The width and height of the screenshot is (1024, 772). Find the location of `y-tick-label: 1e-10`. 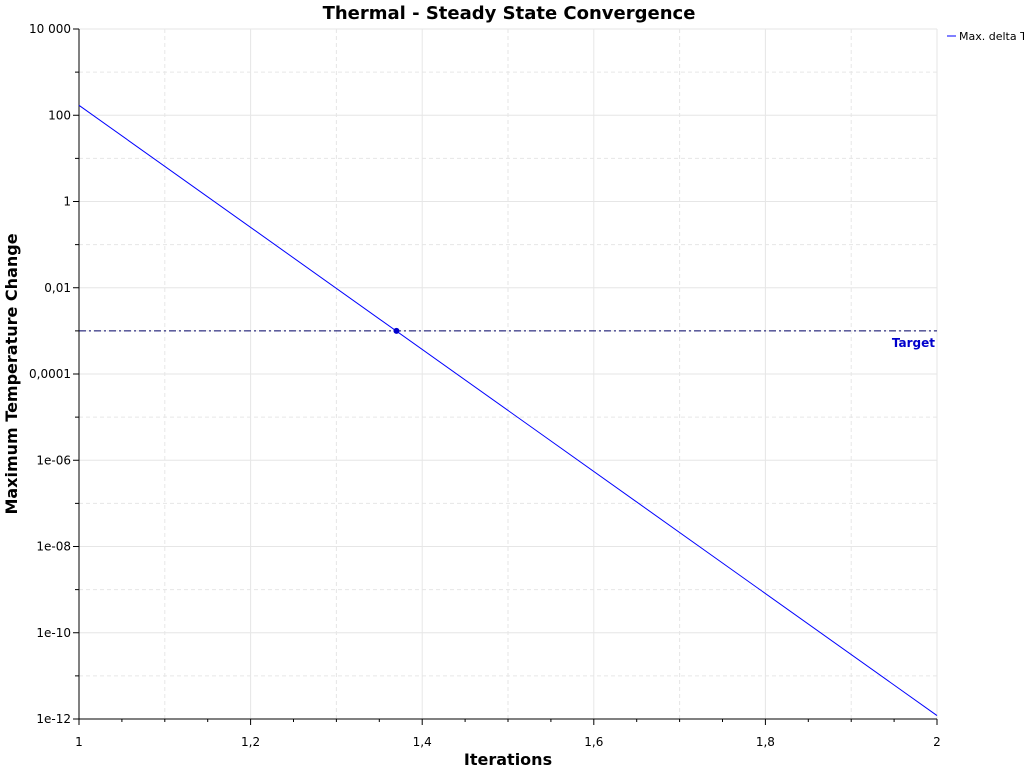

y-tick-label: 1e-10 is located at coordinates (53, 633).